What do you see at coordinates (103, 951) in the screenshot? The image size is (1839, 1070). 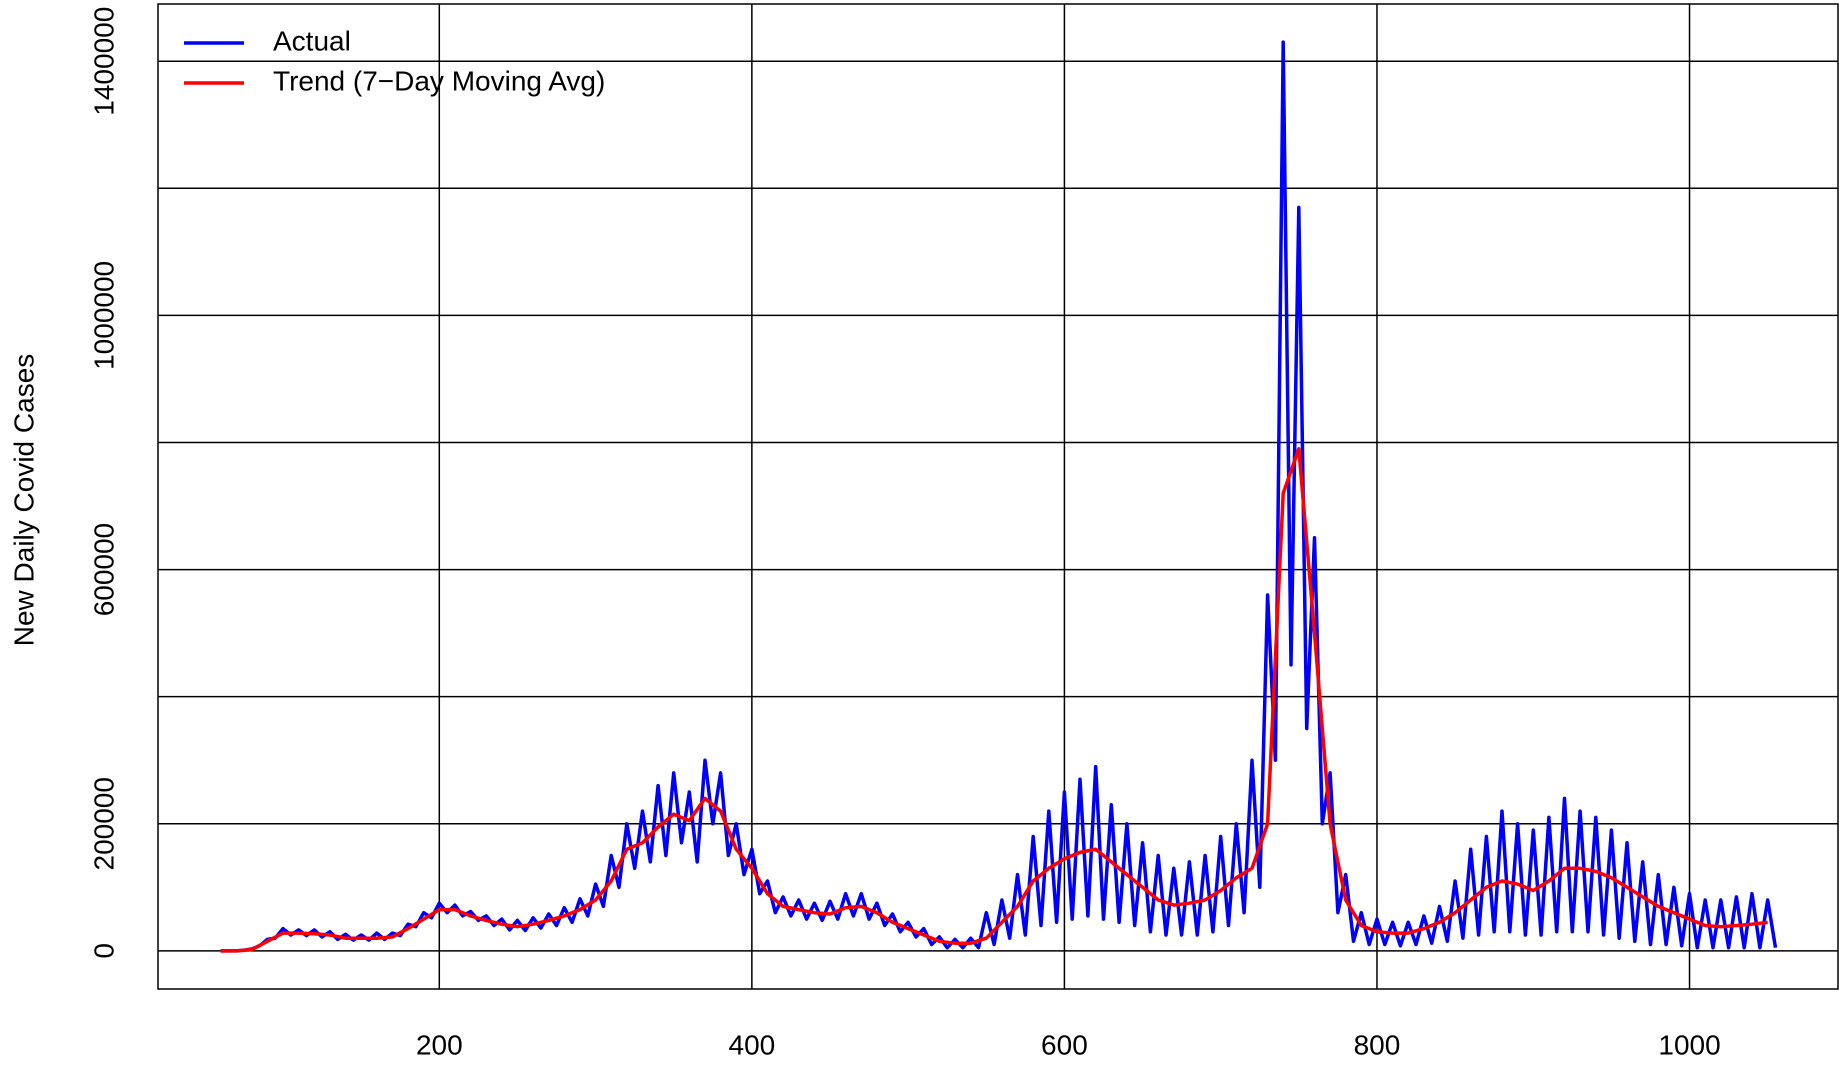 I see `y-tick-label: 0` at bounding box center [103, 951].